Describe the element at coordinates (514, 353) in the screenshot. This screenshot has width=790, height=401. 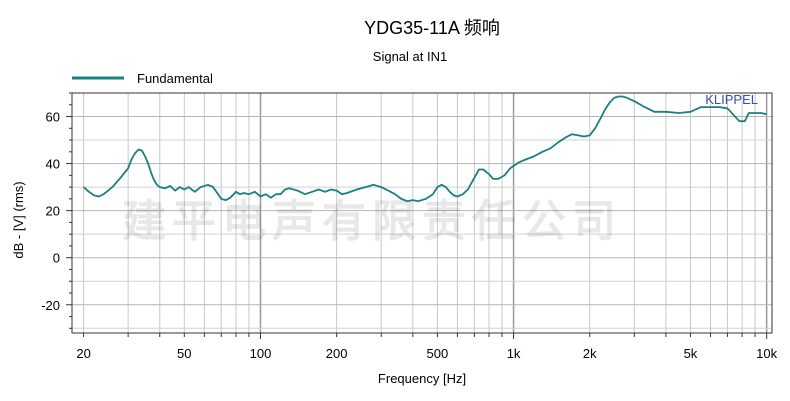
I see `x-tick-label-1000: 1k` at that location.